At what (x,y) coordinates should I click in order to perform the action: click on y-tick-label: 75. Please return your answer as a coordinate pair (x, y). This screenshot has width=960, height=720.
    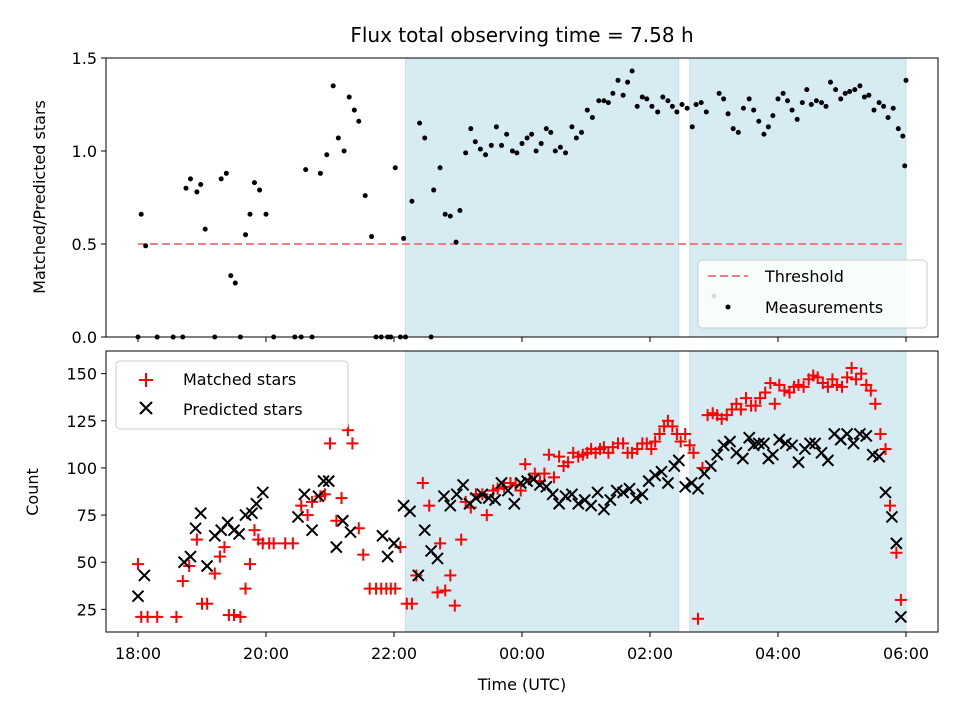
    Looking at the image, I should click on (87, 515).